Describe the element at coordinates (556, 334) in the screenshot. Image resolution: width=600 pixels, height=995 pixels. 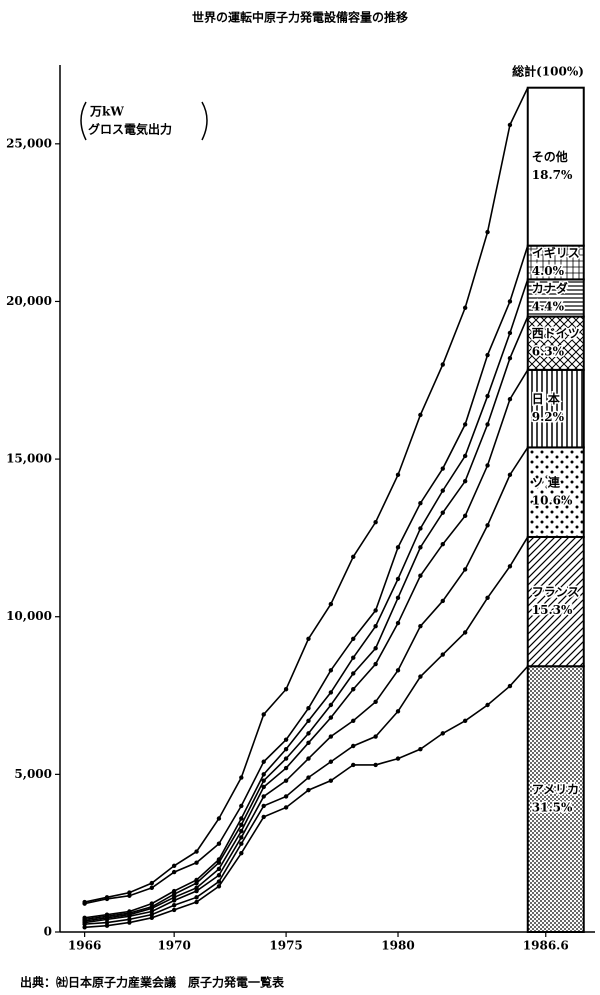
I see `segment-name: 西ドイツ` at that location.